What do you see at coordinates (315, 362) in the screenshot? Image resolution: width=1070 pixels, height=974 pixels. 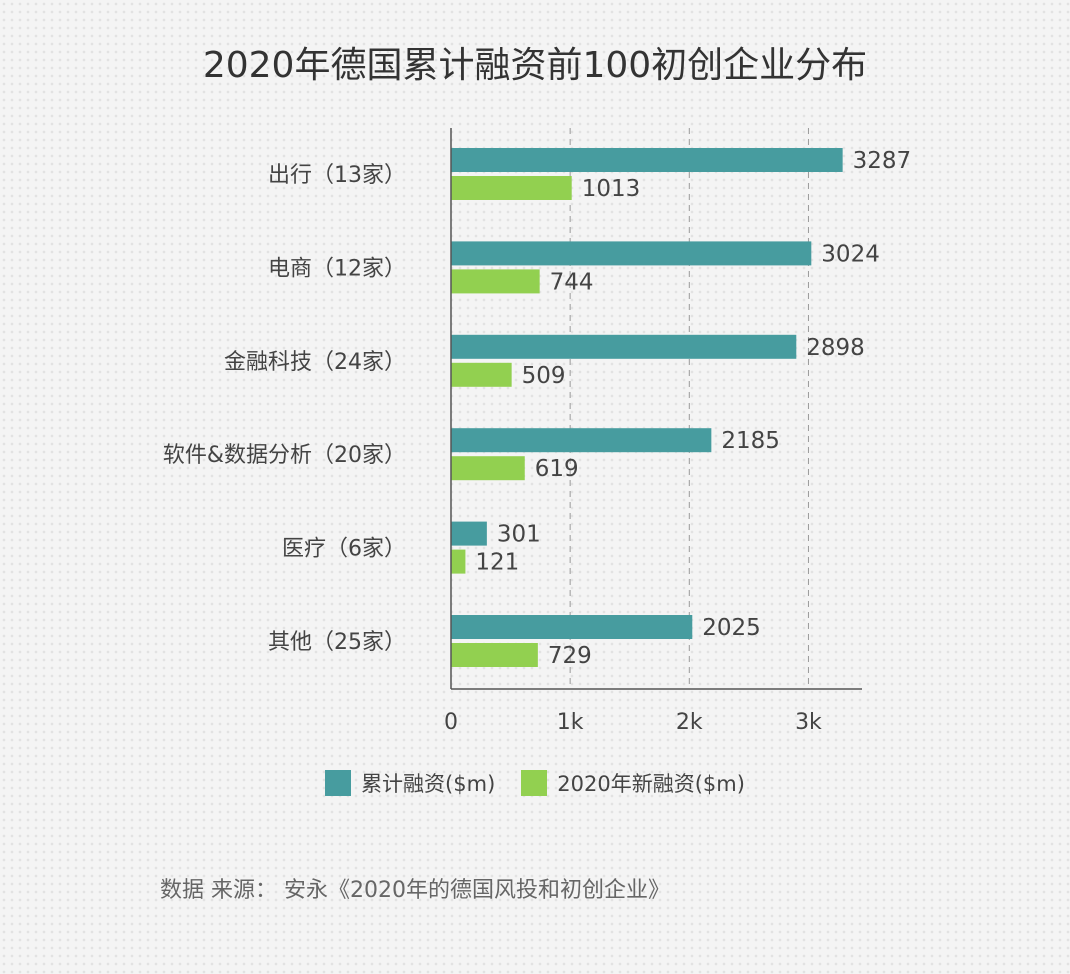 I see `category-label: 金融科技（24家）` at bounding box center [315, 362].